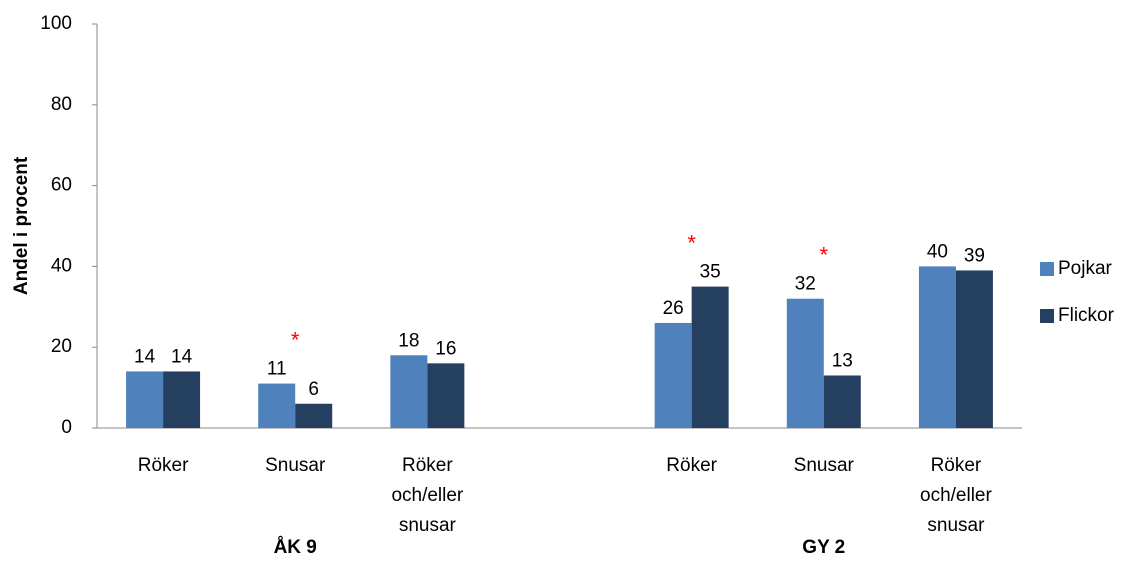 This screenshot has height=564, width=1138. Describe the element at coordinates (1086, 315) in the screenshot. I see `legend-label: Flickor` at that location.